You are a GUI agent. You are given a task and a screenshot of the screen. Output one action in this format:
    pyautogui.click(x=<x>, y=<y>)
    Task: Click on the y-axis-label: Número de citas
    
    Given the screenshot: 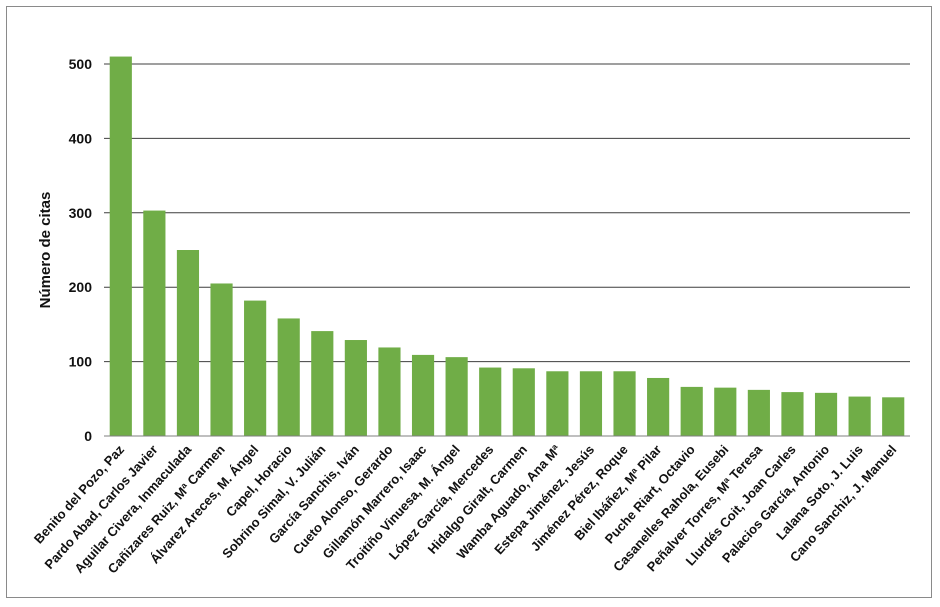 What is the action you would take?
    pyautogui.click(x=45, y=250)
    